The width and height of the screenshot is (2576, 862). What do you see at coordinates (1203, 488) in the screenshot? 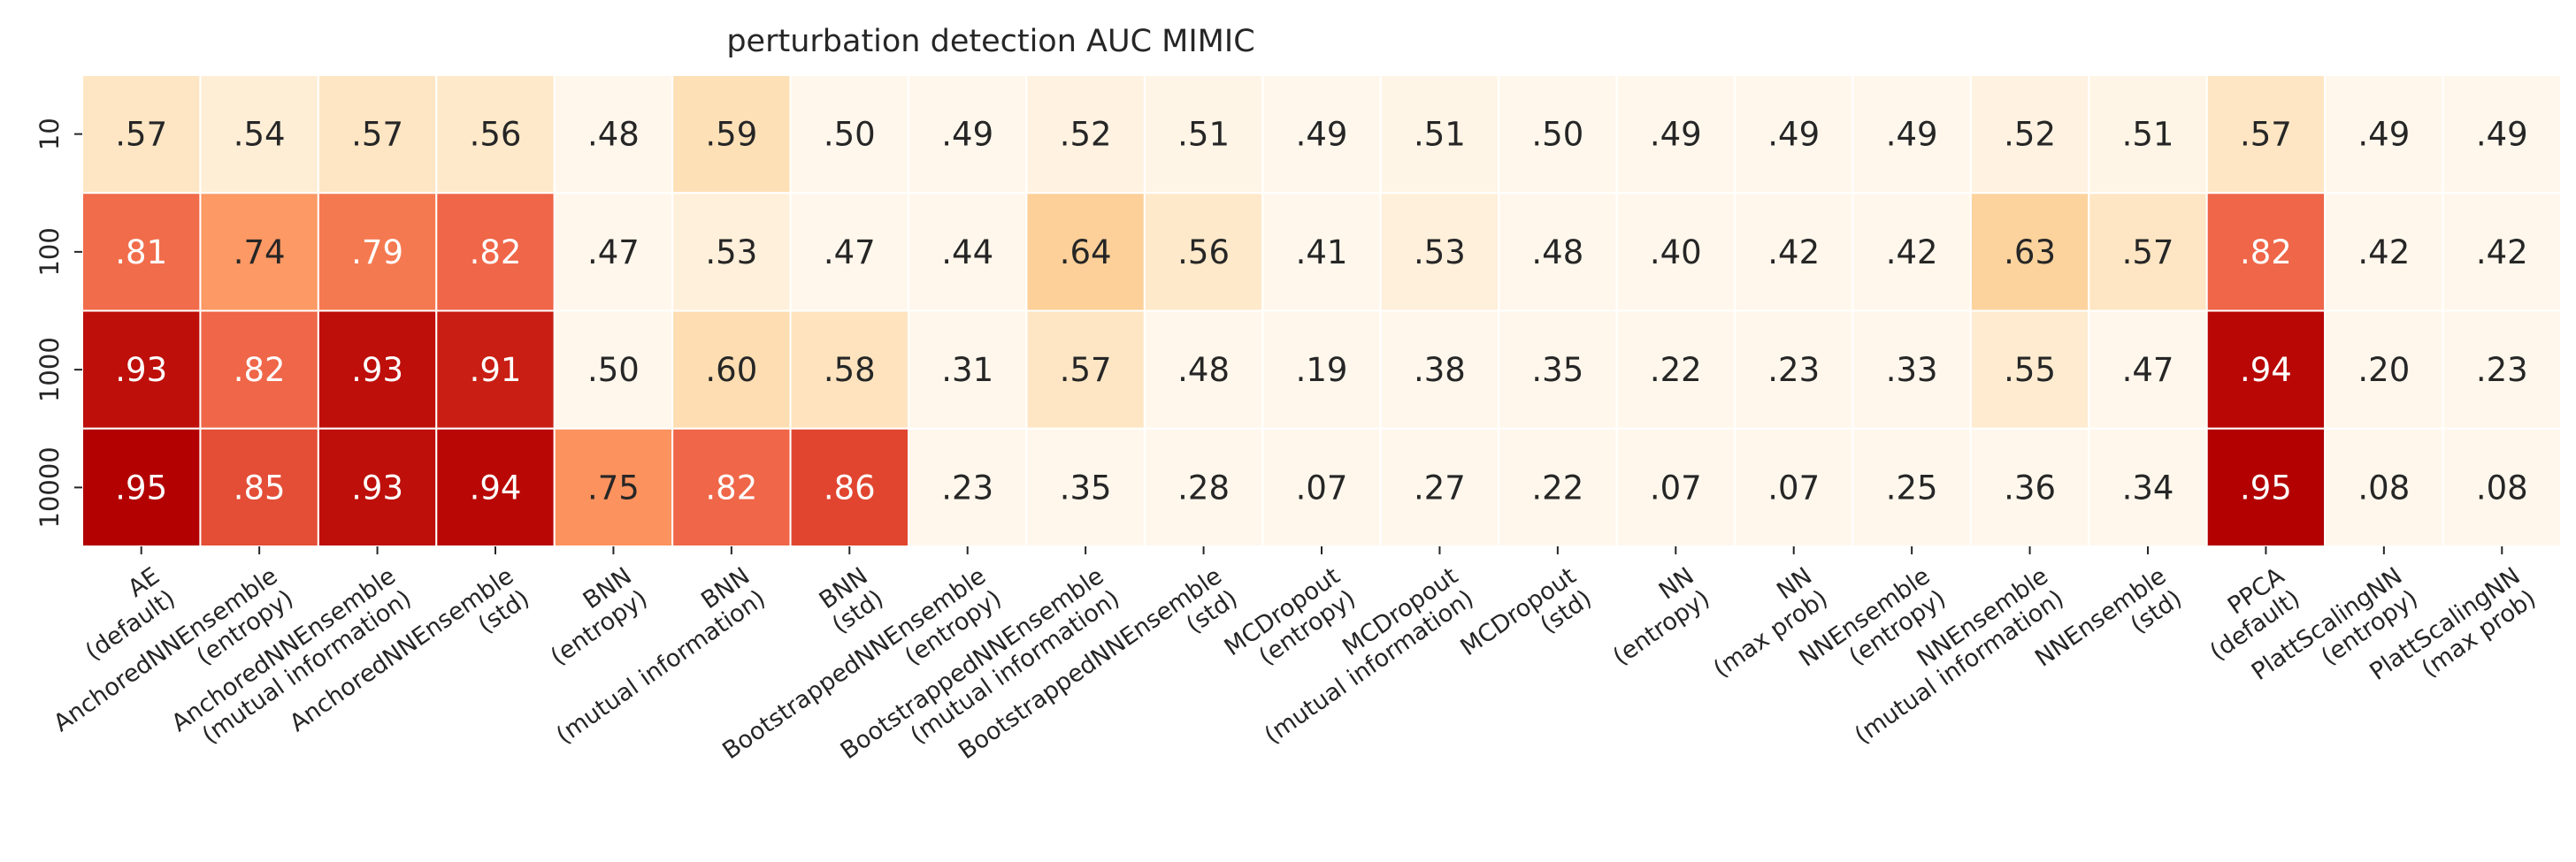
I see `cell-value-label: .28` at bounding box center [1203, 488].